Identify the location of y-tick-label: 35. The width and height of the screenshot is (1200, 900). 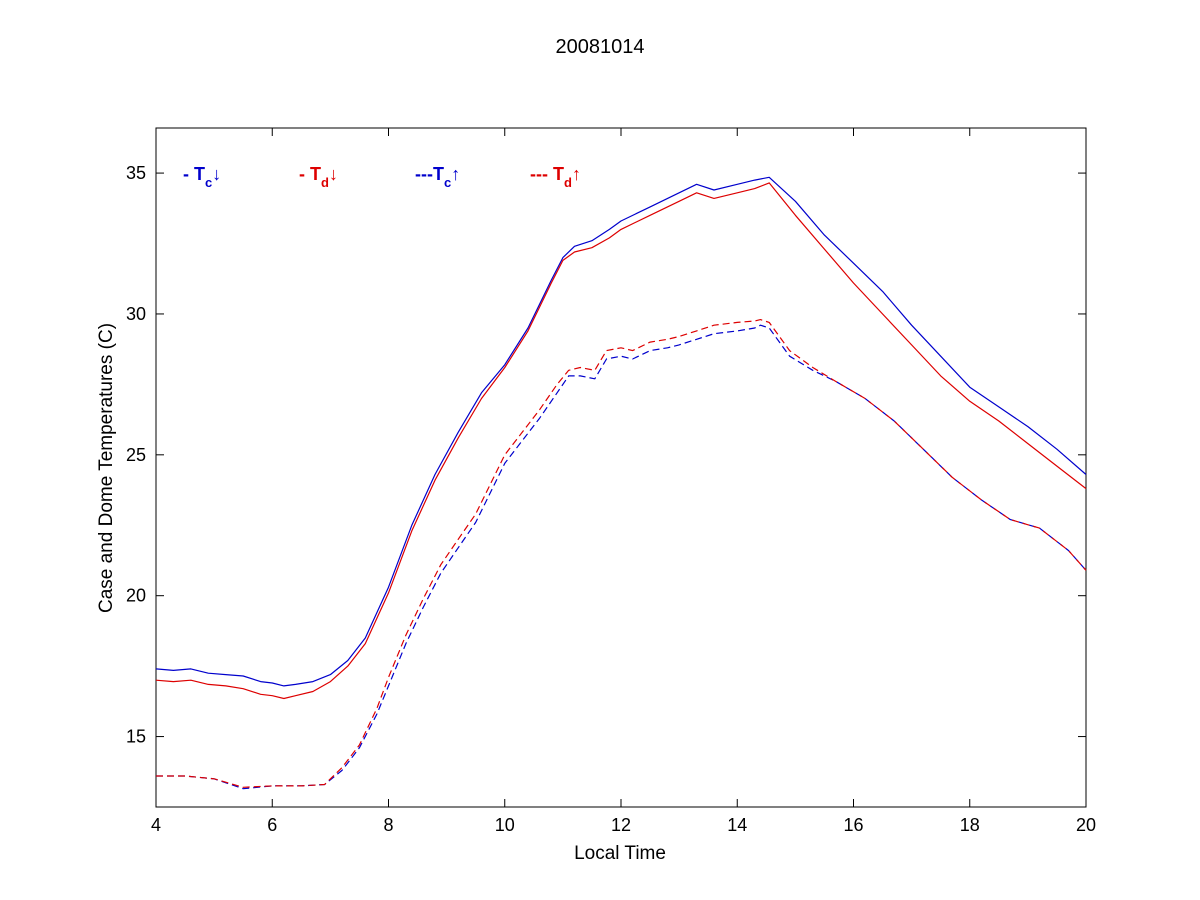
(136, 173).